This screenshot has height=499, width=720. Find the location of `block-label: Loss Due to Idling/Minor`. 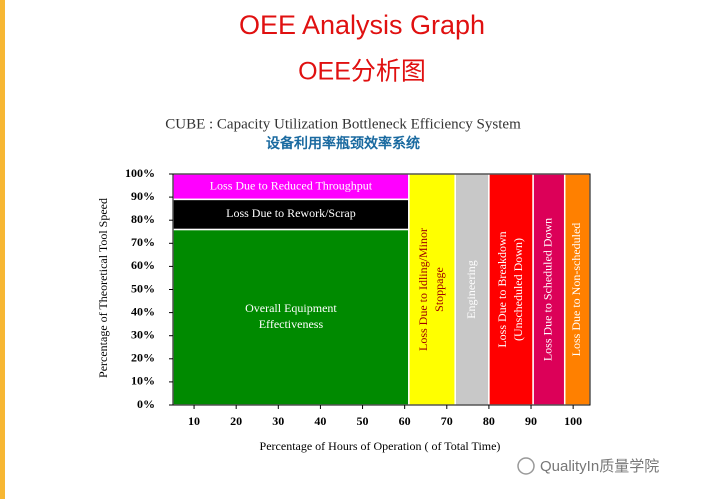

block-label: Loss Due to Idling/Minor is located at coordinates (423, 289).